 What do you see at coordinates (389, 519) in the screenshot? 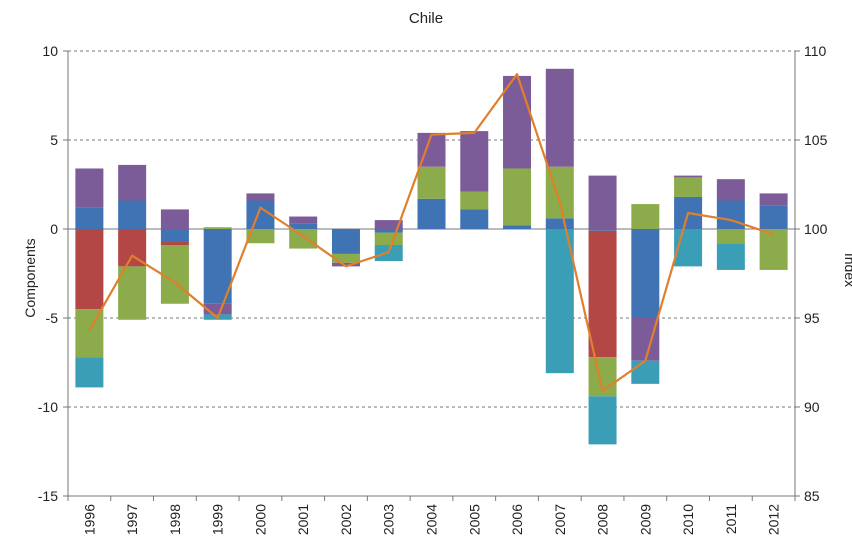
I see `x-tick-label: 2003` at bounding box center [389, 519].